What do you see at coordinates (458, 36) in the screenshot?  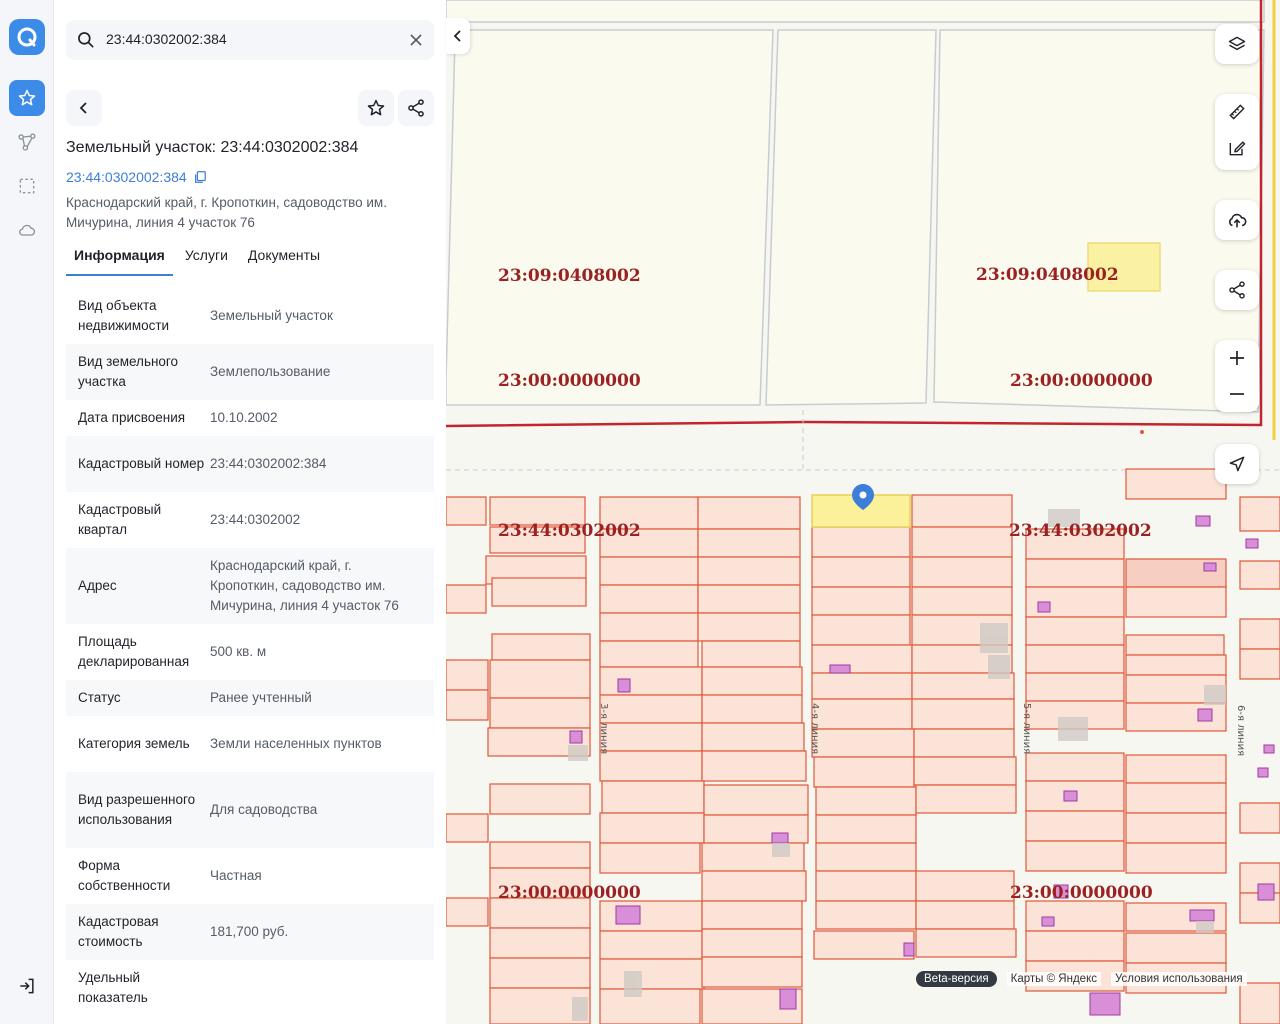 I see `collapse-panel-button` at bounding box center [458, 36].